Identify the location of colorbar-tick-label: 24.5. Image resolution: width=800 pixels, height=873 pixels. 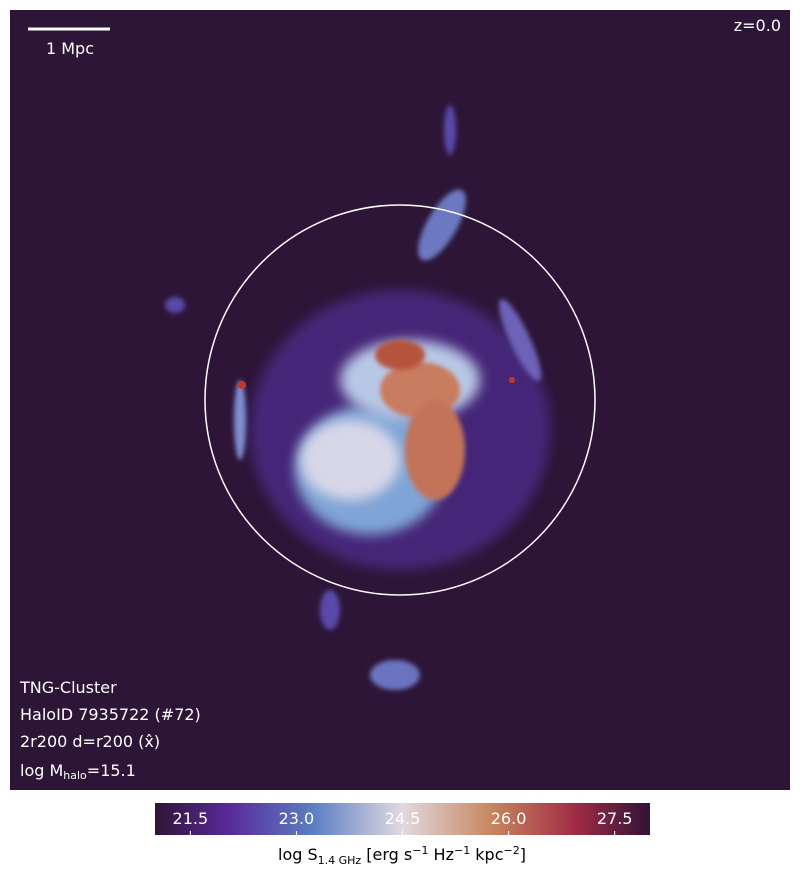
(403, 818).